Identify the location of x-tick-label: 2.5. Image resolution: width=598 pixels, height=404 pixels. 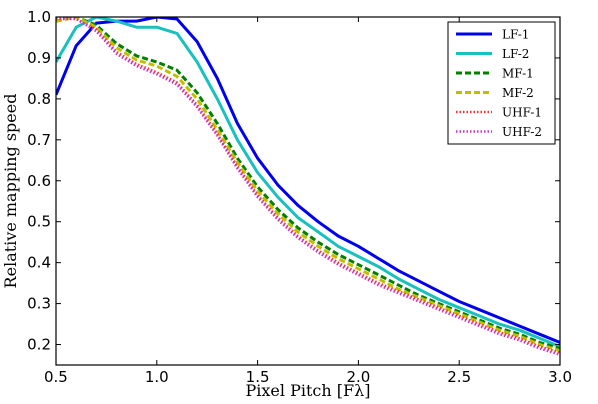
(459, 377).